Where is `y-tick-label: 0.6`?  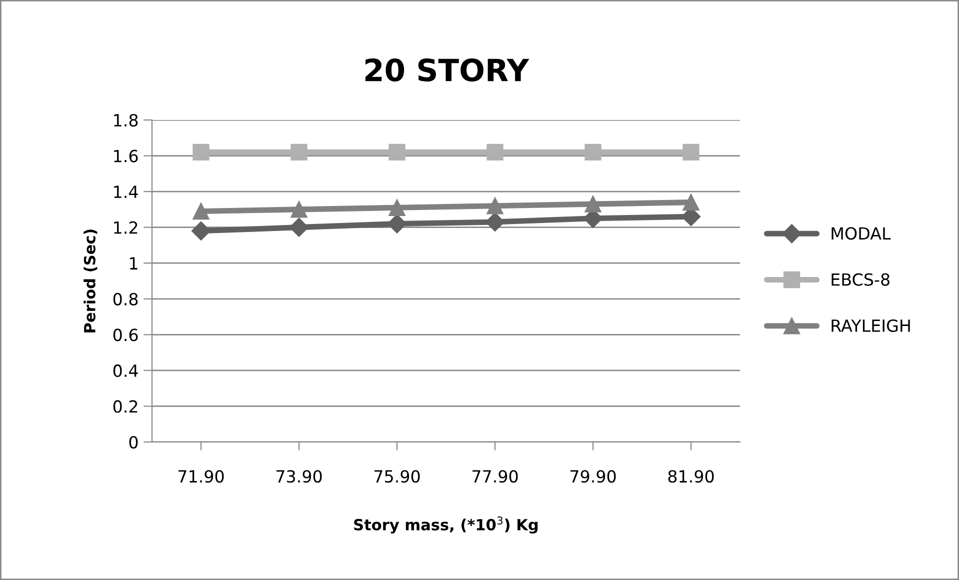 y-tick-label: 0.6 is located at coordinates (125, 335).